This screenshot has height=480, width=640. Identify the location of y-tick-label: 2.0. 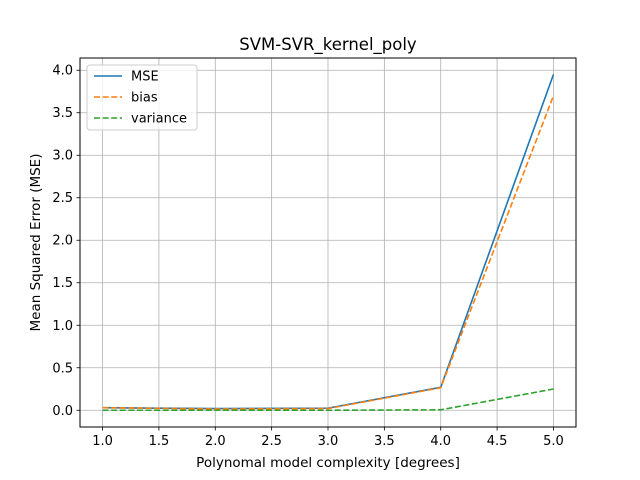
(62, 241).